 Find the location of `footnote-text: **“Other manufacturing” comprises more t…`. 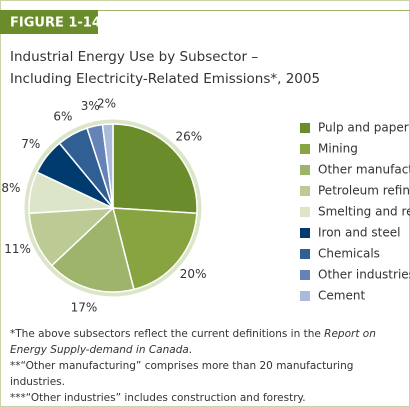

footnote-text: **“Other manufacturing” comprises more t… is located at coordinates (182, 374).